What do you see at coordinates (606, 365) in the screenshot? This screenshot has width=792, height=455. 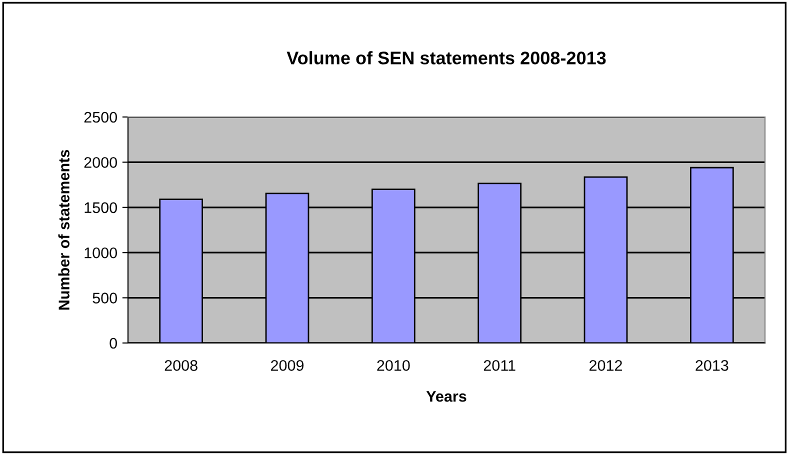 I see `x-tick-label: 2012` at bounding box center [606, 365].